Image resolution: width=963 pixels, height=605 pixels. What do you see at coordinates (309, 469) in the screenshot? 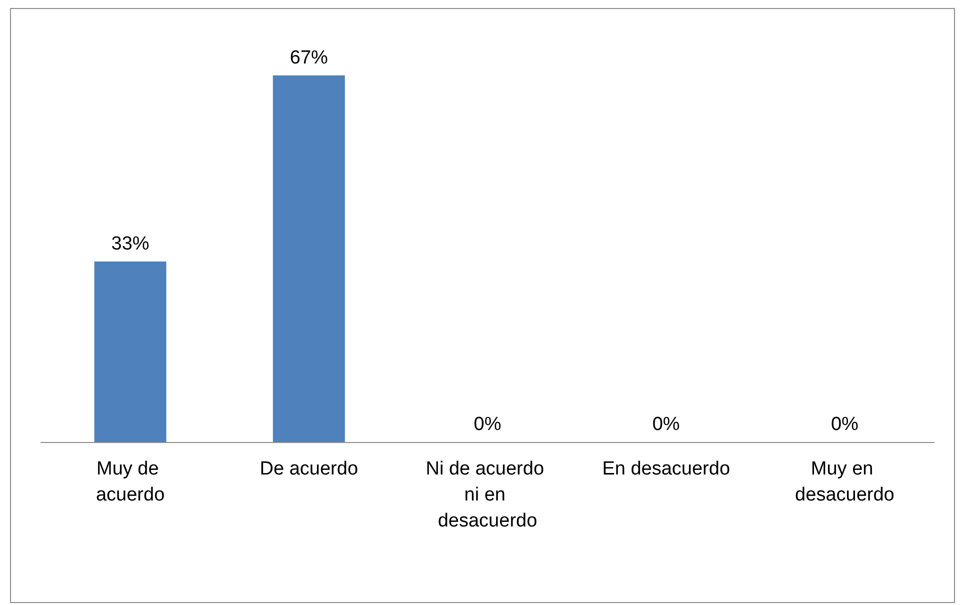
I see `x-tick-label: De acuerdo` at bounding box center [309, 469].